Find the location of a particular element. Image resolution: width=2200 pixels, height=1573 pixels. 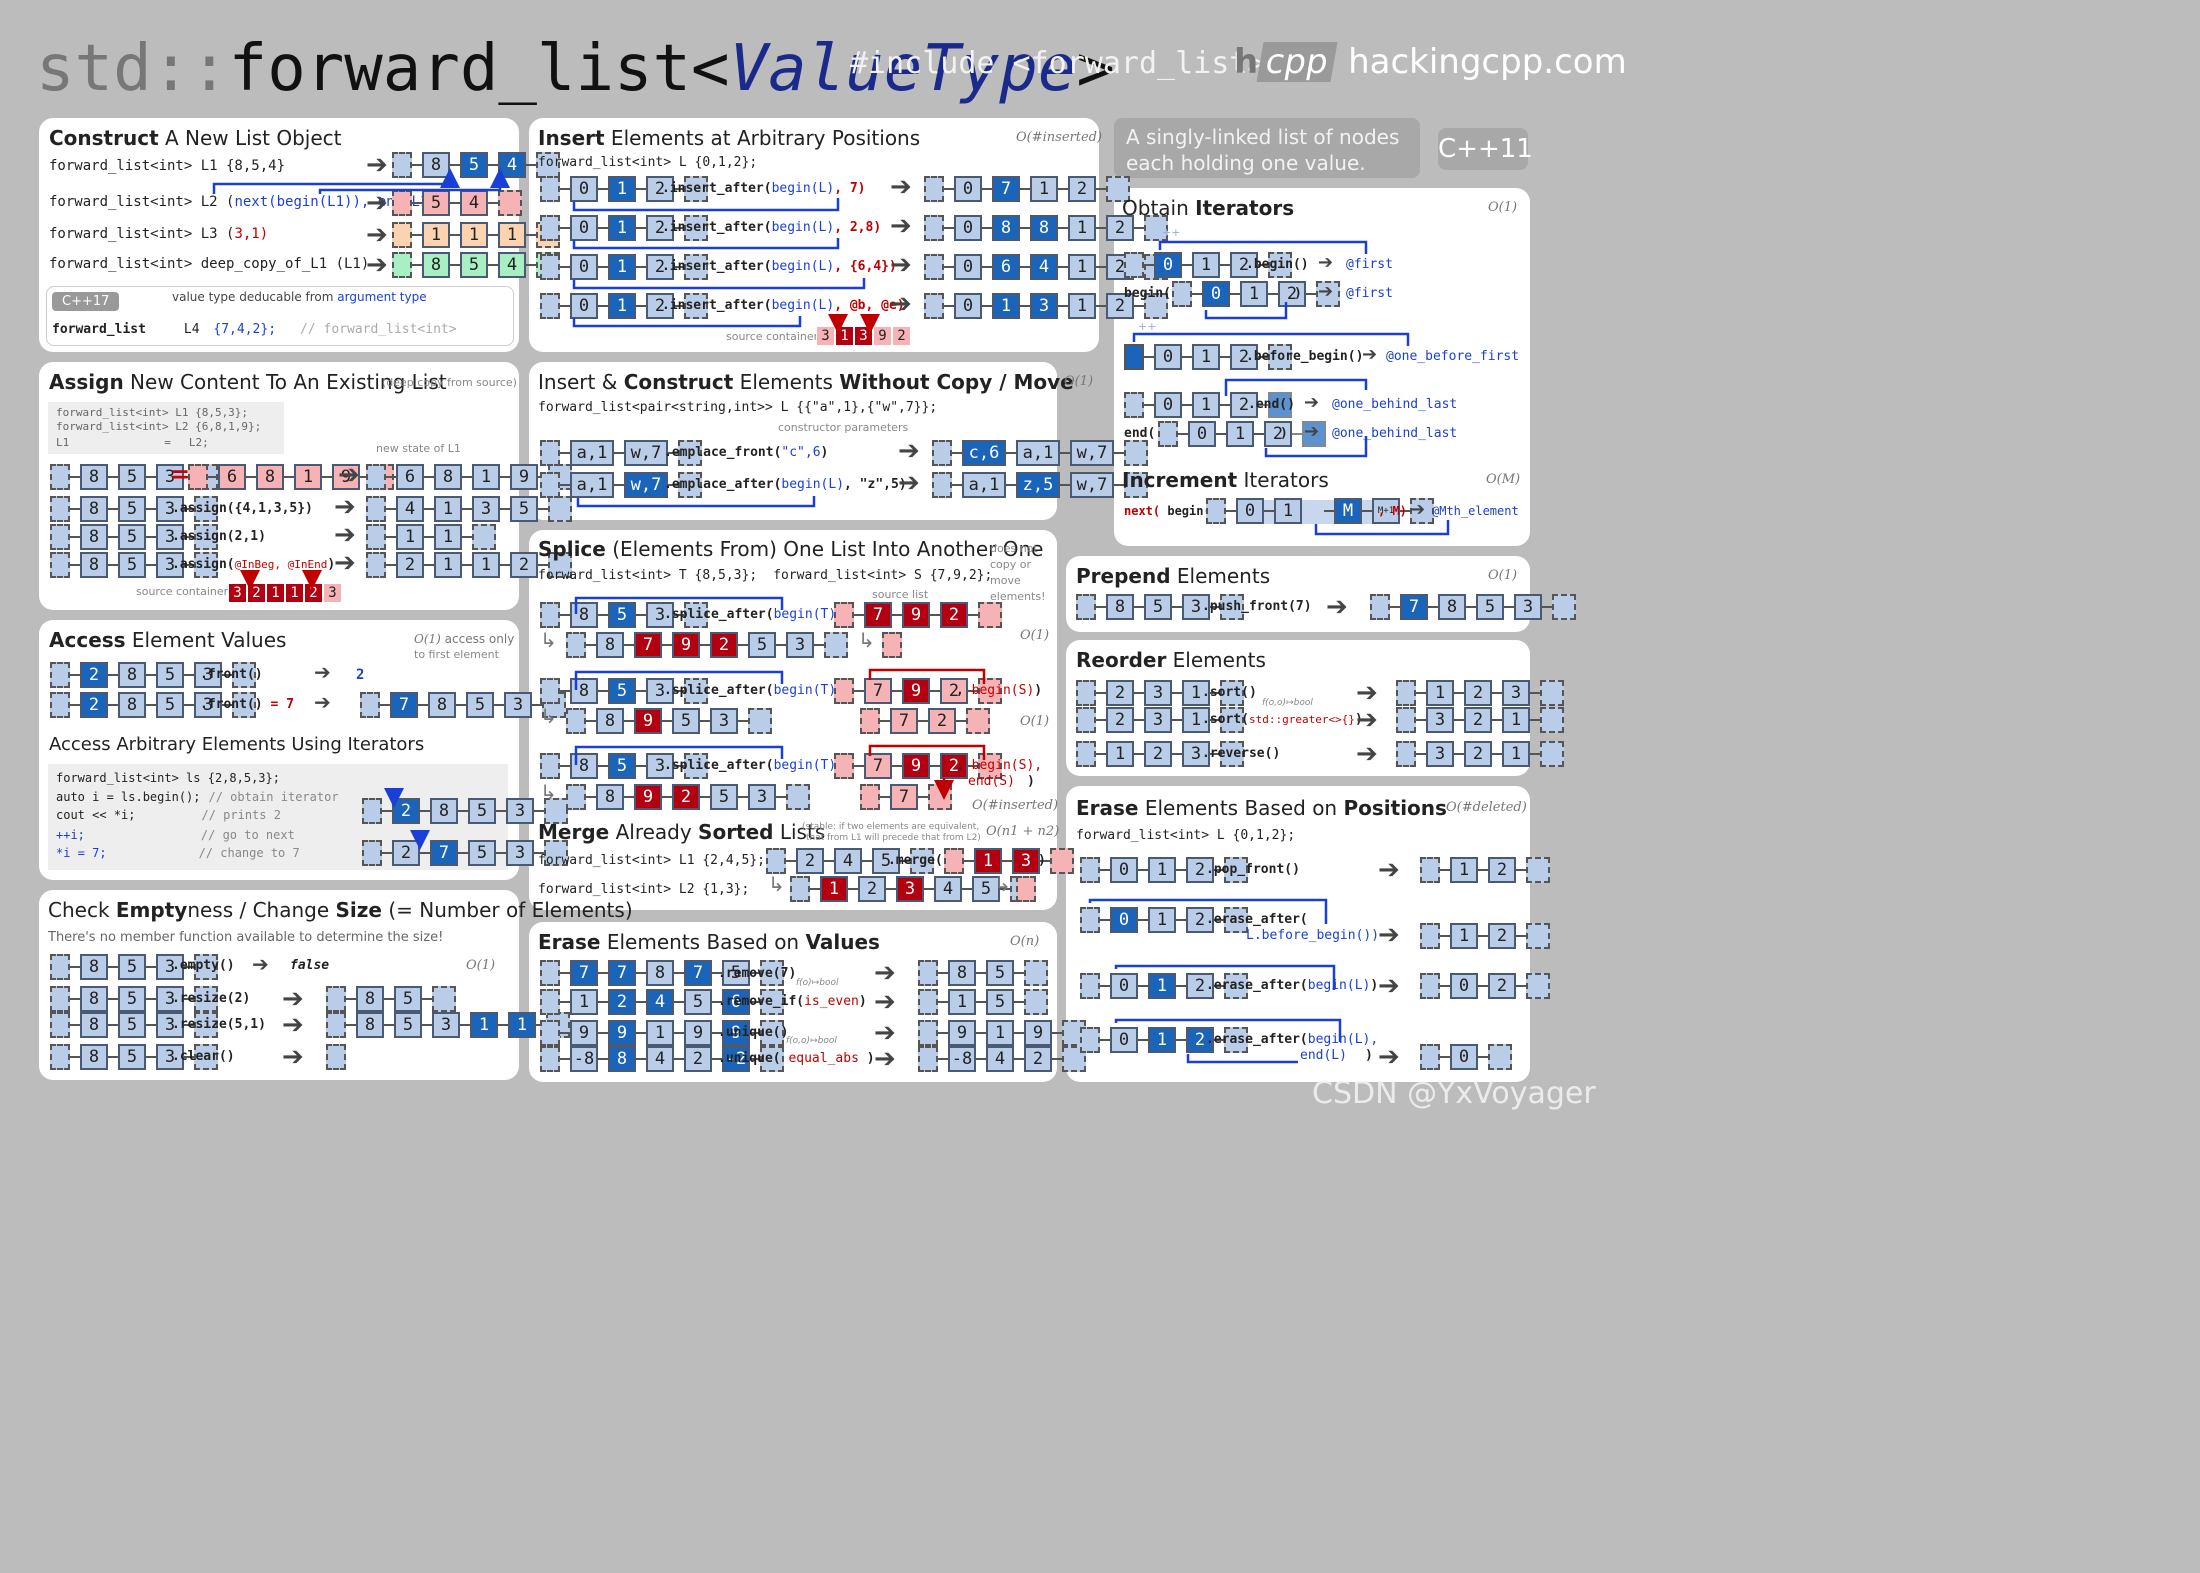

site-logo: h cpp hackingcpp.com is located at coordinates (1430, 62).